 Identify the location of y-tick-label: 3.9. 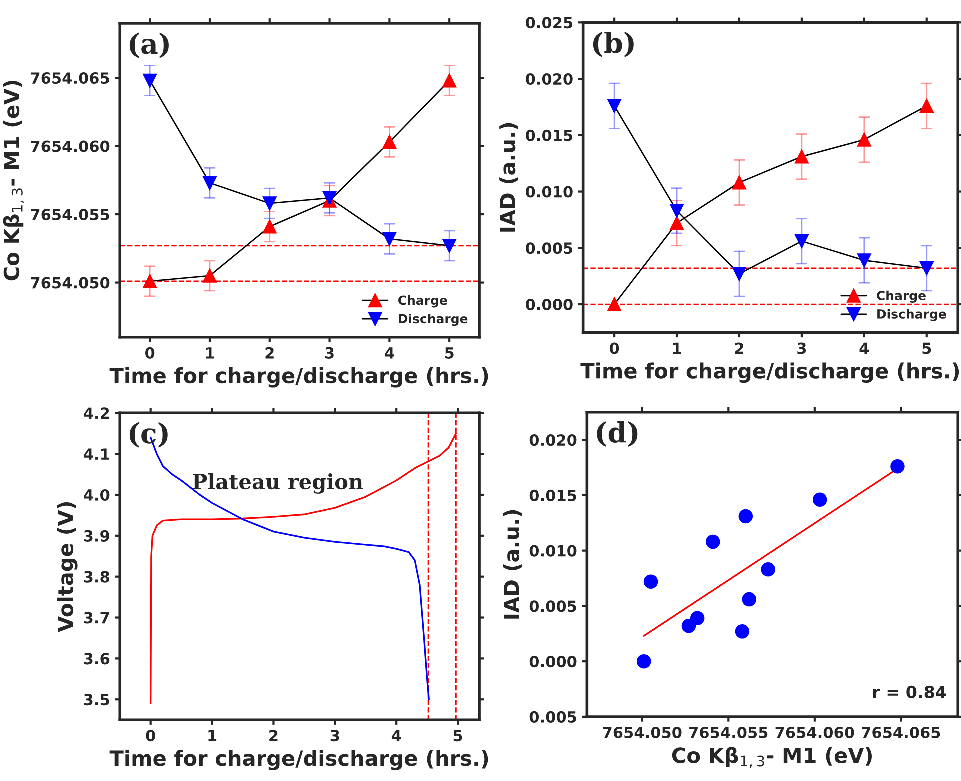
(97, 536).